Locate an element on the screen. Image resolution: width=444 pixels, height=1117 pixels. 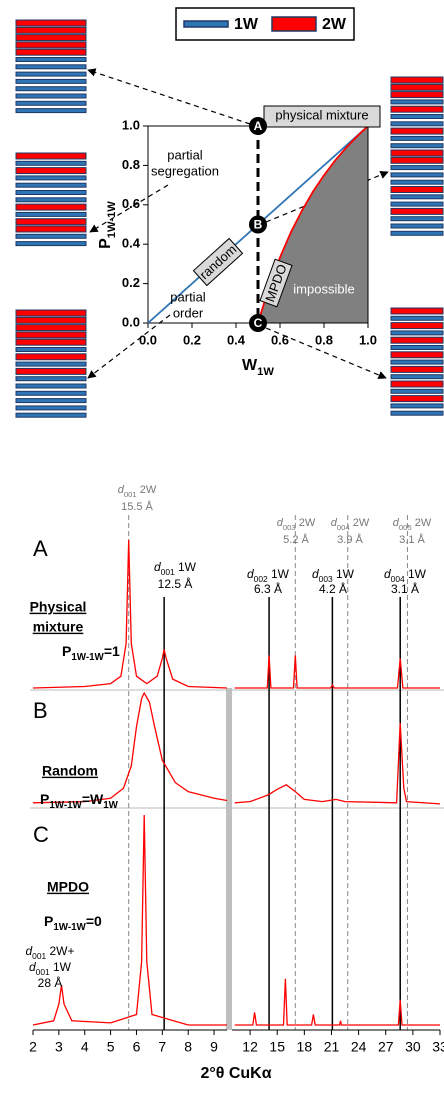
x-tick-label: 18 is located at coordinates (305, 1047).